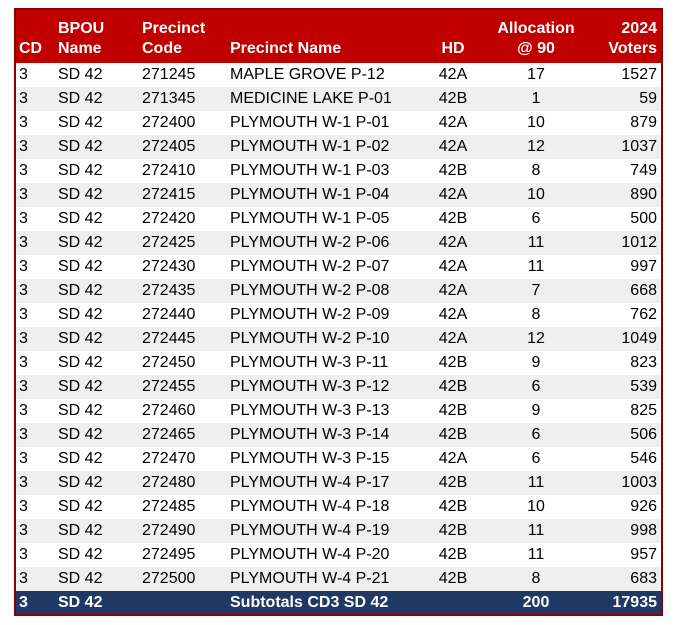 The height and width of the screenshot is (625, 675). I want to click on cell-voters-2024: 1037, so click(627, 147).